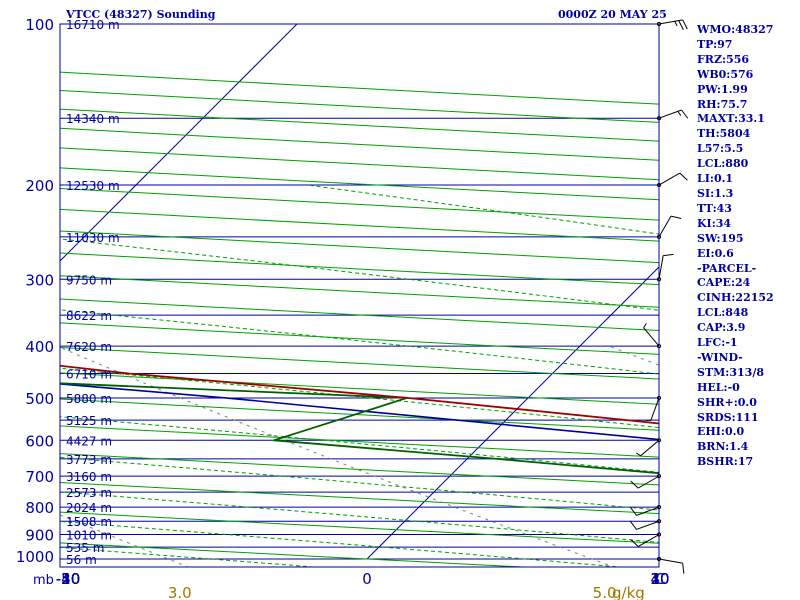 The image size is (800, 600). I want to click on parcel-line, so click(359, 412).